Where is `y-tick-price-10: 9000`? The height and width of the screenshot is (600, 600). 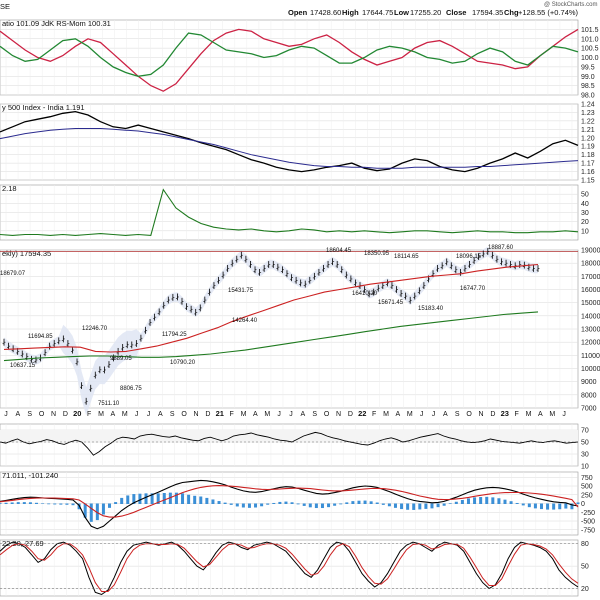
y-tick-price-10: 9000 is located at coordinates (589, 382).